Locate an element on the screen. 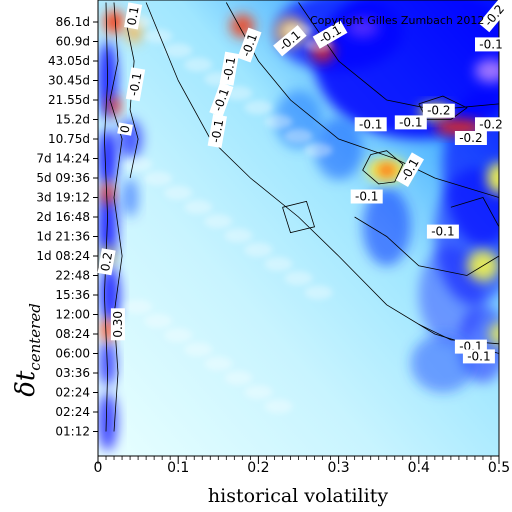 This screenshot has height=512, width=512. contour-label: 0.2 is located at coordinates (106, 262).